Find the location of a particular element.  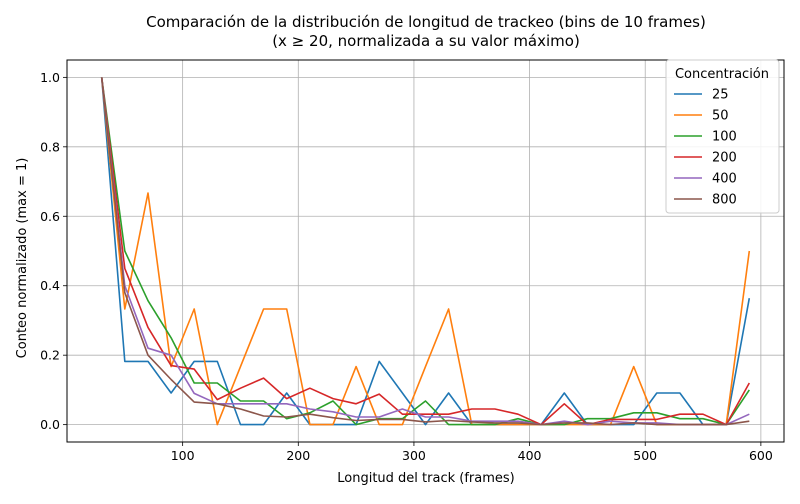

legend: Concentración 25 50 100 200 400 800 is located at coordinates (722, 136).